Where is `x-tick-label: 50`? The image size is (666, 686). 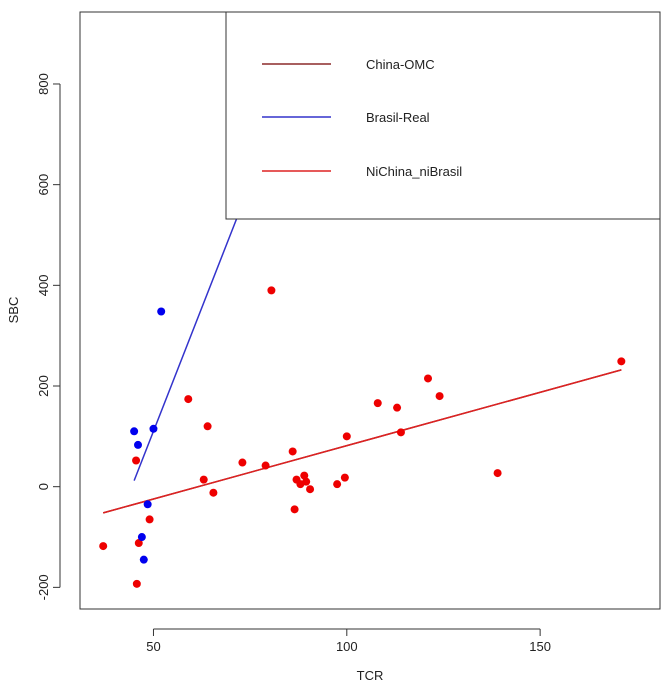 x-tick-label: 50 is located at coordinates (153, 646).